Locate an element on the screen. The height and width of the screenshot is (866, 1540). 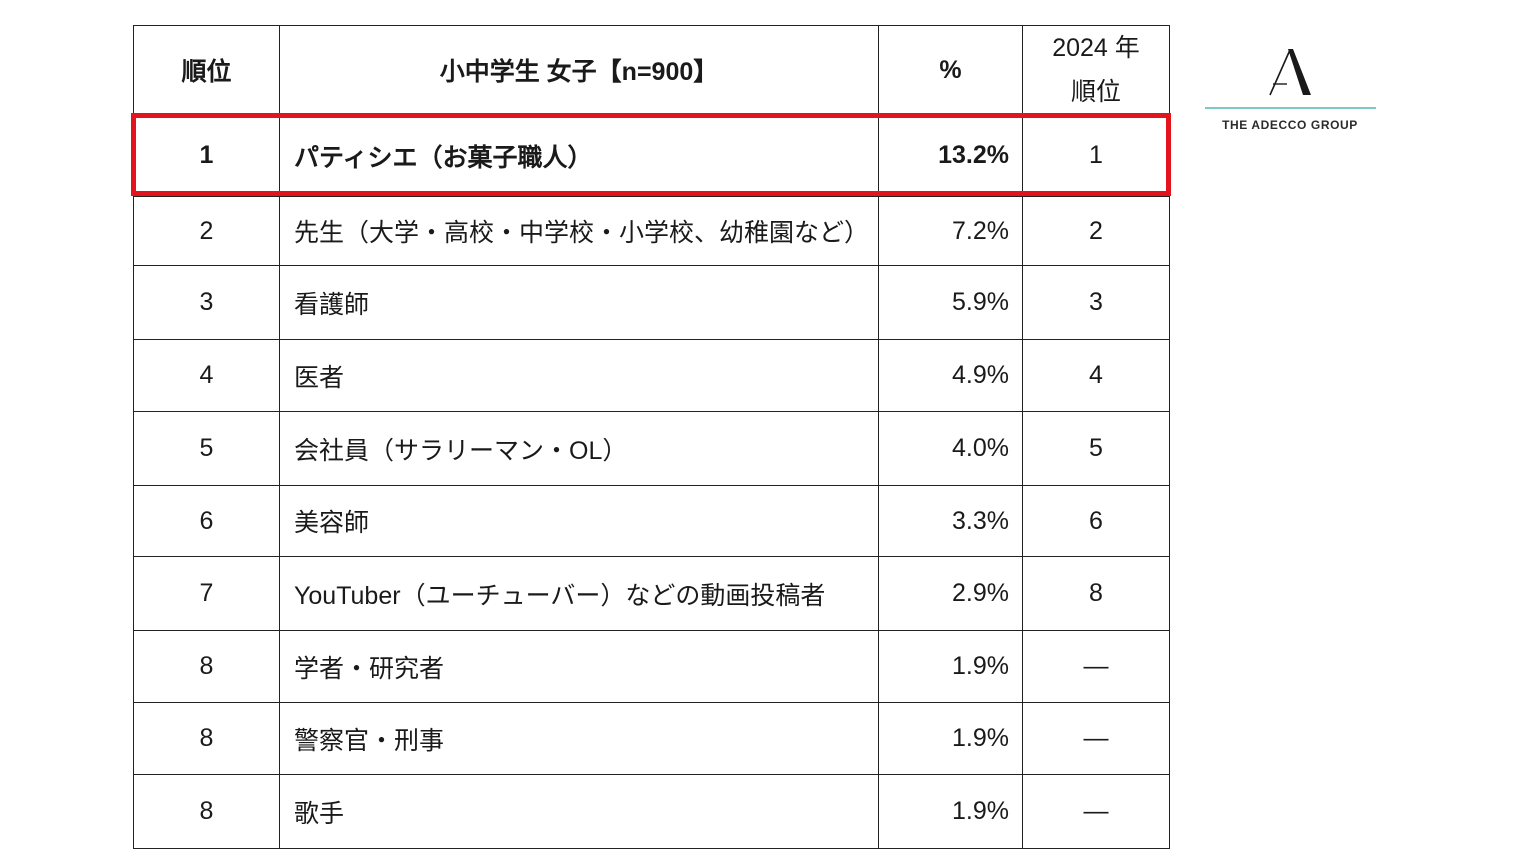
table-header: 順位 小中学生 女子【n=900】 % 2024 年 順位 is located at coordinates (651, 70).